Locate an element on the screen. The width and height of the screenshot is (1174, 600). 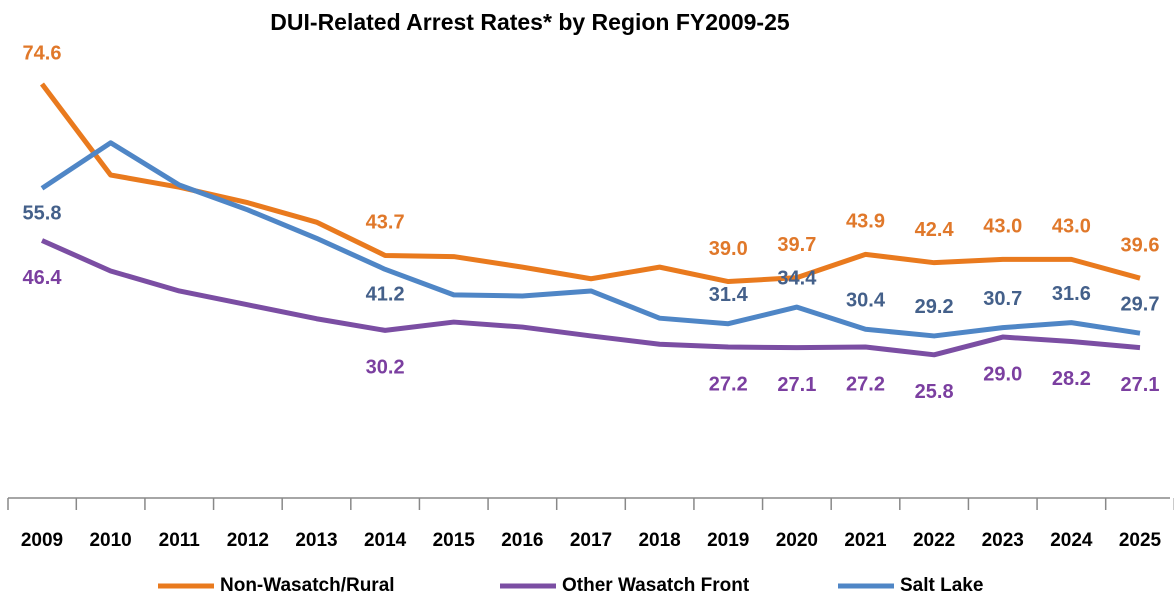
x-tick-label: 2019 is located at coordinates (728, 540).